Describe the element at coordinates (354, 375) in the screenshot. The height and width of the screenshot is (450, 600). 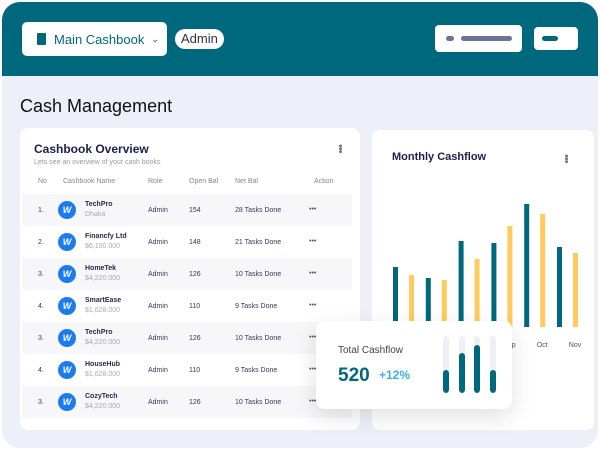
I see `total-value: 520` at that location.